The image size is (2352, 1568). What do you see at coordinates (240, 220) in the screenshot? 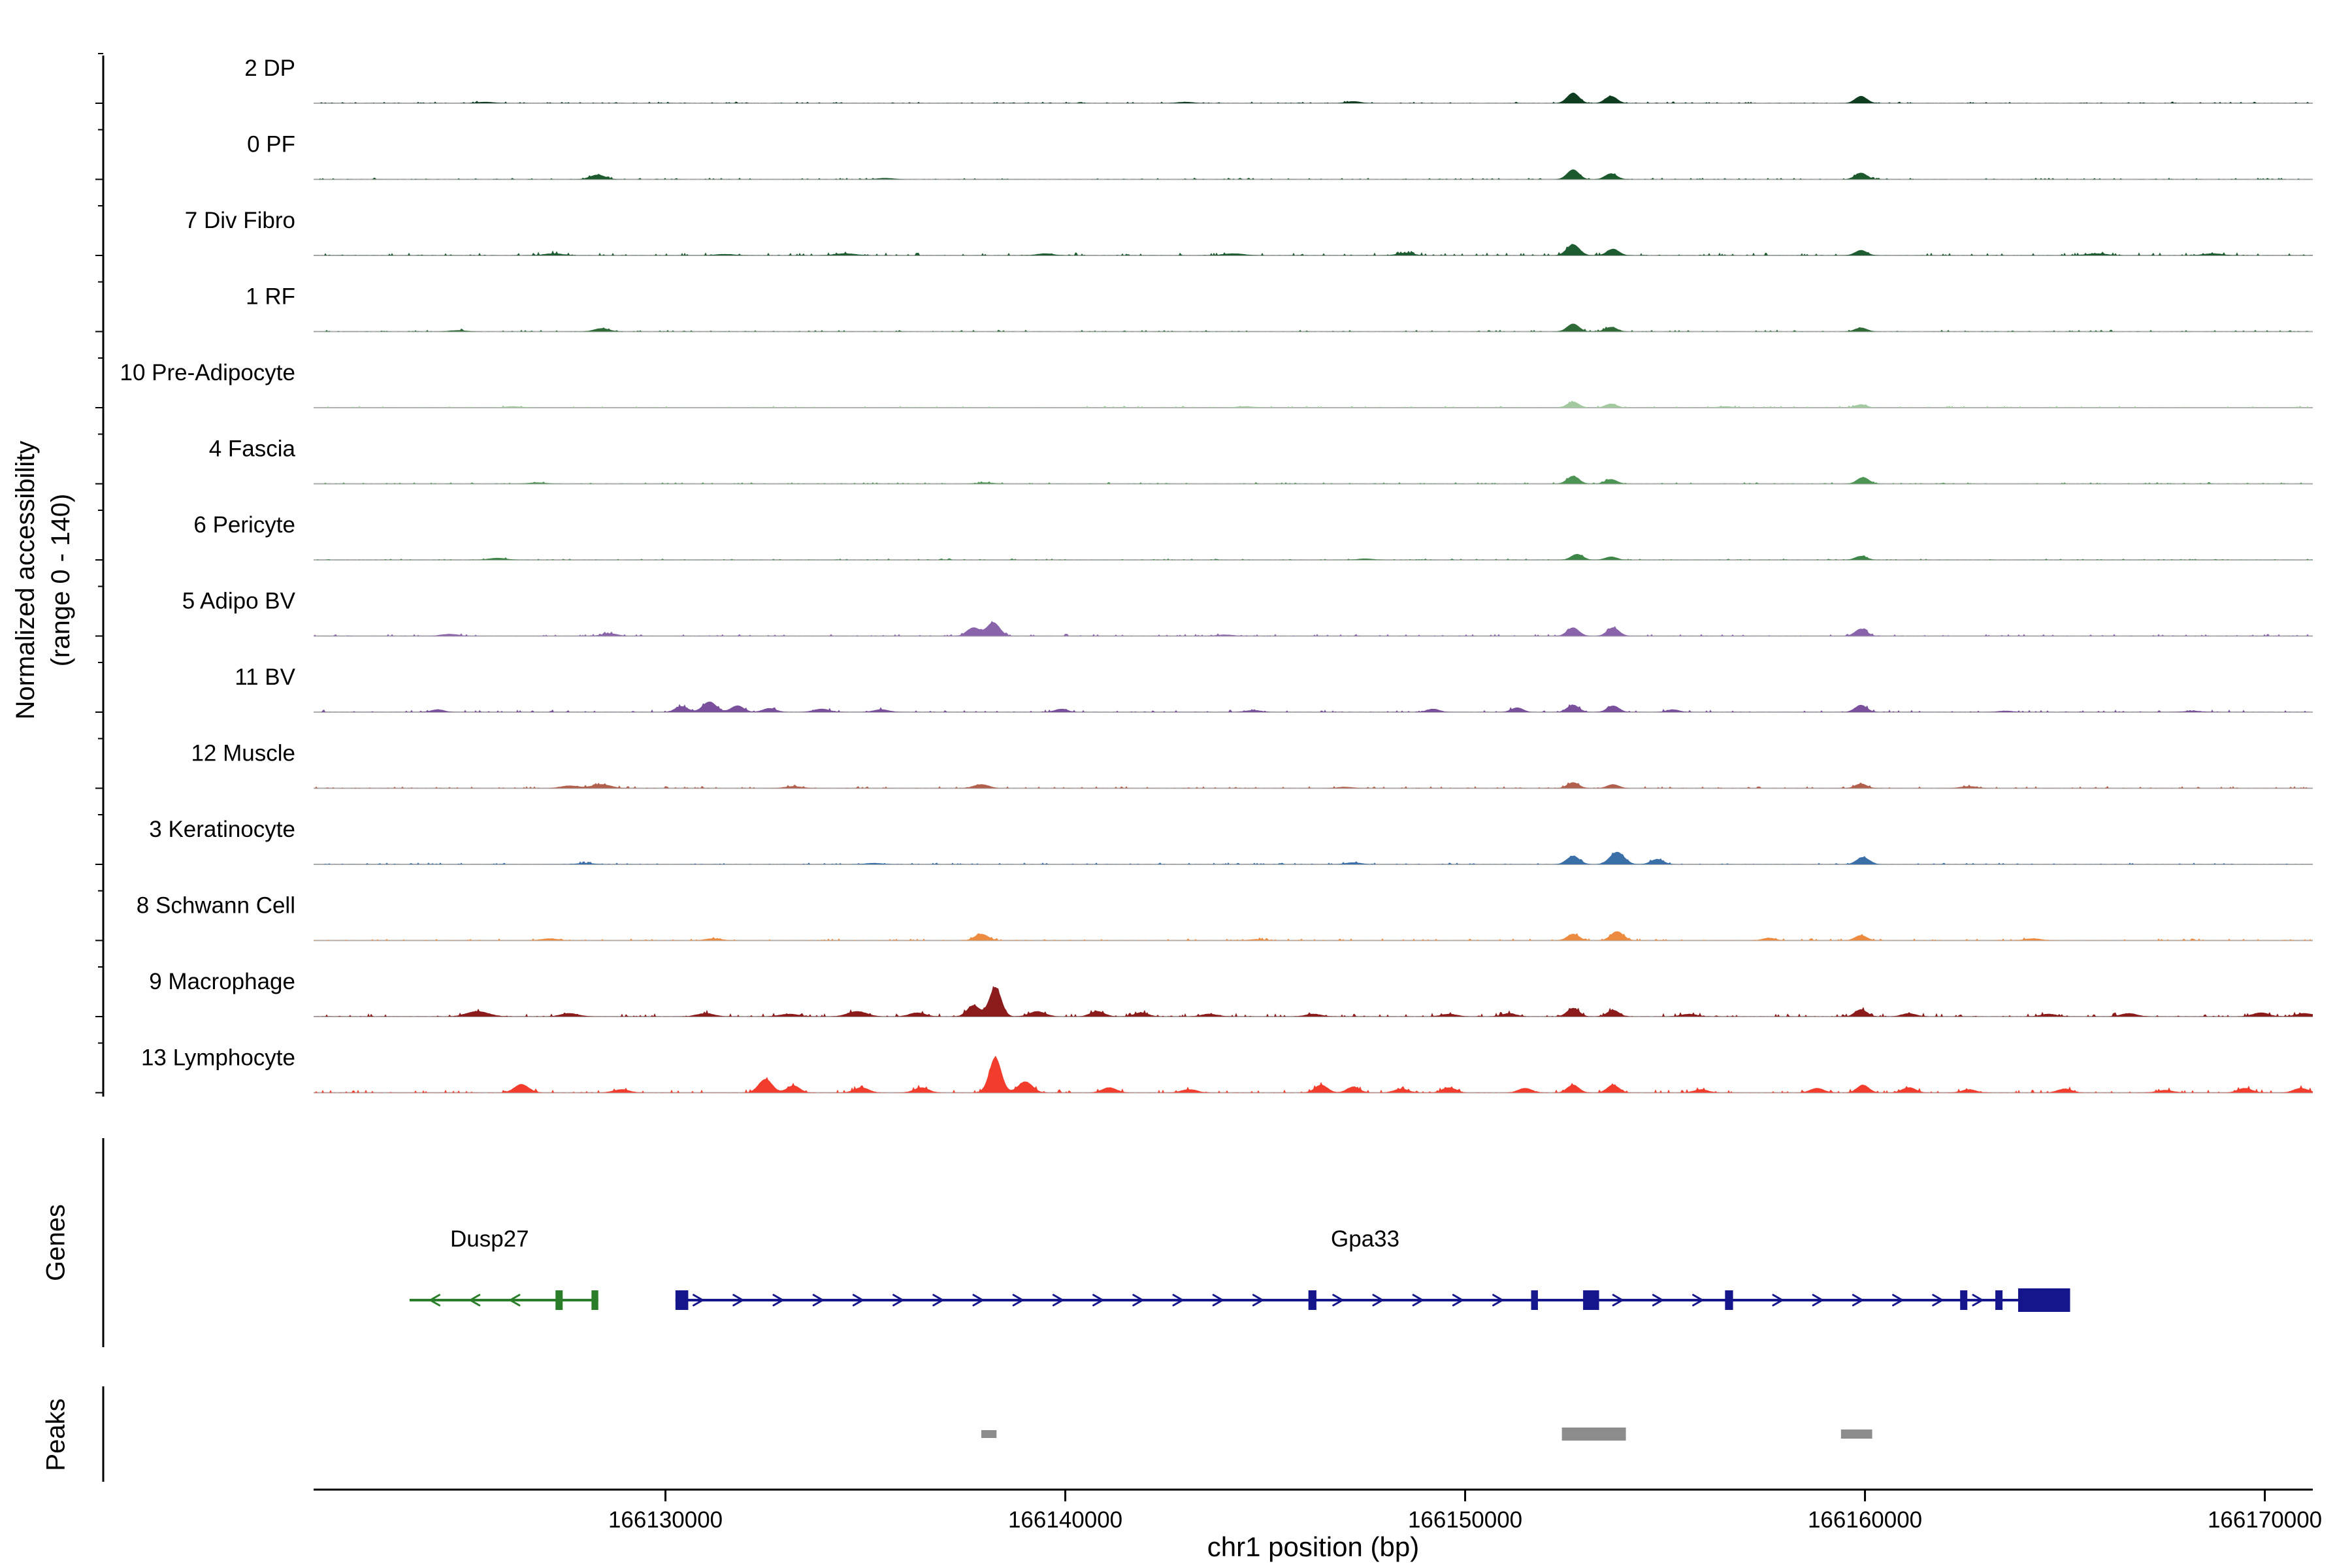
I see `track-label-7-div-fibro: 7 Div Fibro` at bounding box center [240, 220].